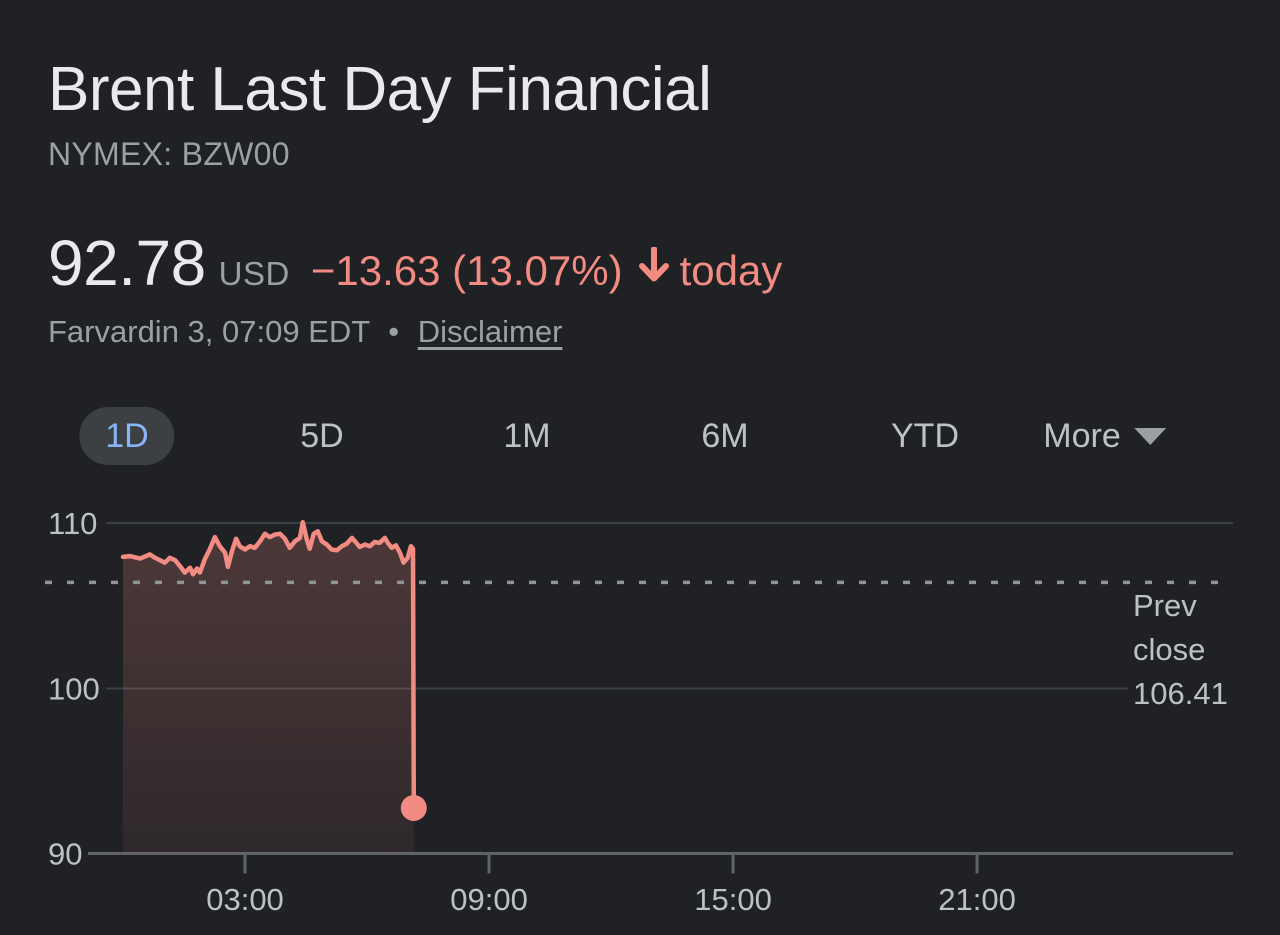  I want to click on x-axis-label: 21:00, so click(977, 899).